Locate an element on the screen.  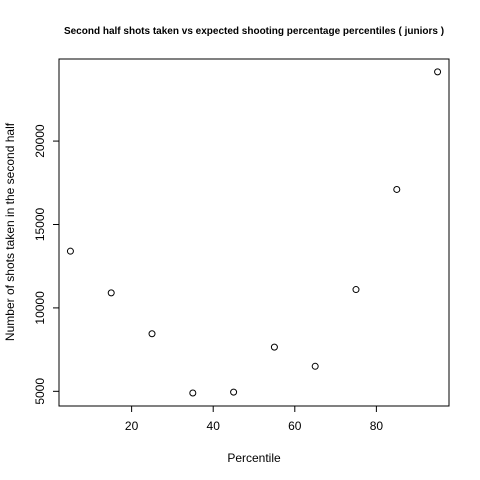
x-tick-label: 80 is located at coordinates (377, 426).